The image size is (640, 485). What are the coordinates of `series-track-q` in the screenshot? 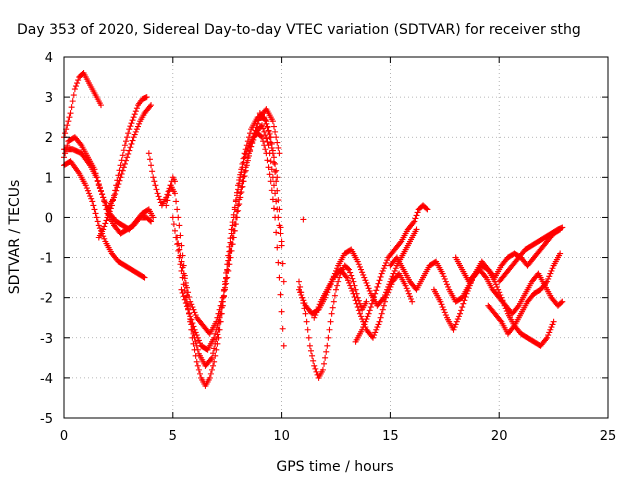 It's located at (391, 273).